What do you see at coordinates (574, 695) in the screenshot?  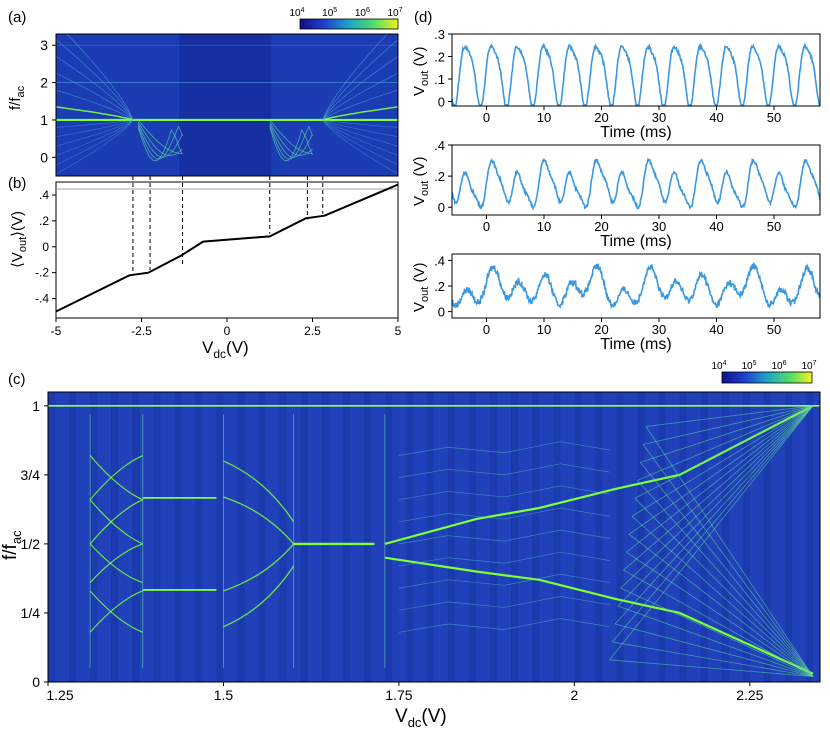 I see `panel-c-xtick-label: 2` at bounding box center [574, 695].